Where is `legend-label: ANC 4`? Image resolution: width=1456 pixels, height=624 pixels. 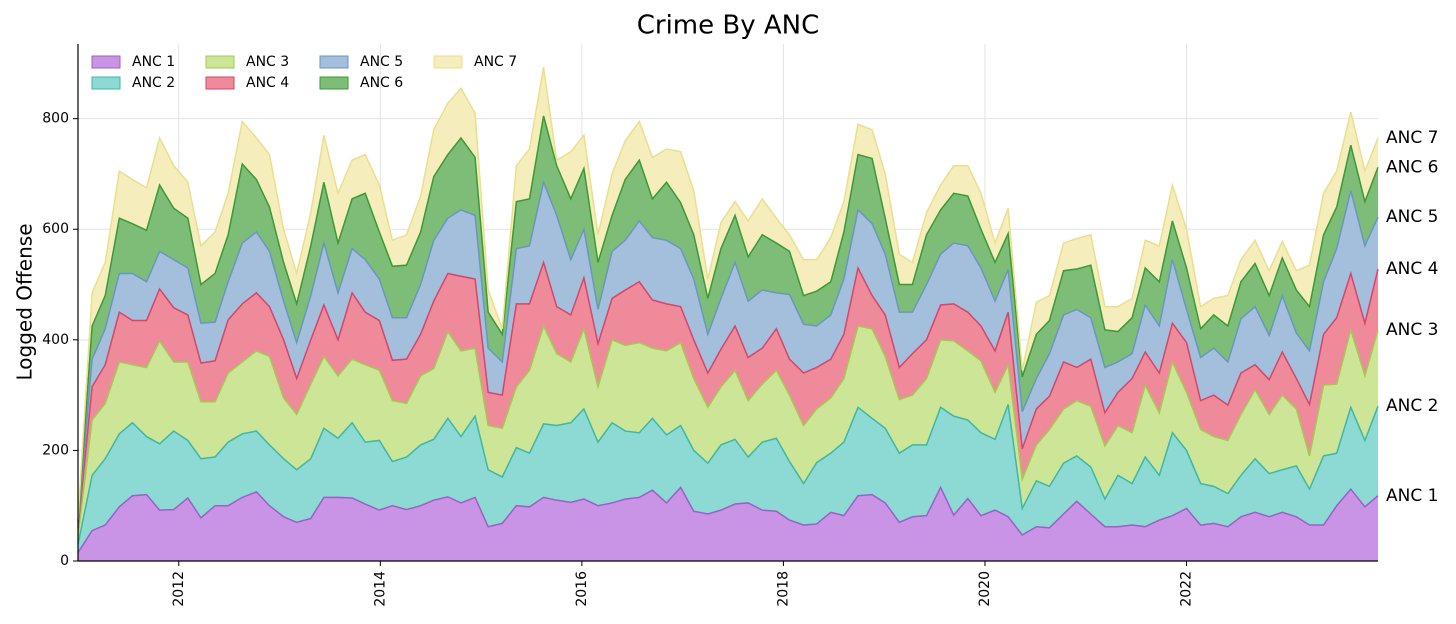 legend-label: ANC 4 is located at coordinates (267, 83).